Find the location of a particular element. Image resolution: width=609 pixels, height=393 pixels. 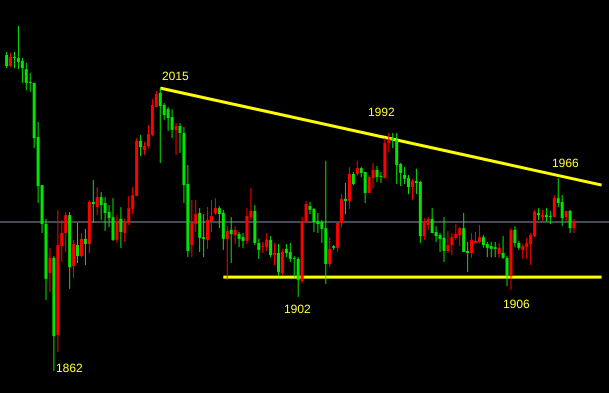

annotation: 1992 is located at coordinates (382, 112).